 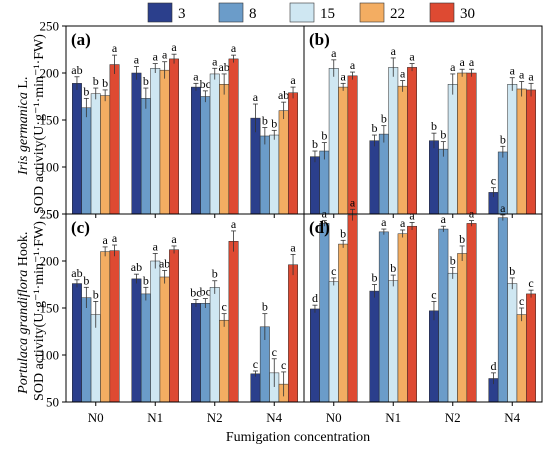 What do you see at coordinates (311, 12) in the screenshot?
I see `legend: 3 8 15 22 30` at bounding box center [311, 12].